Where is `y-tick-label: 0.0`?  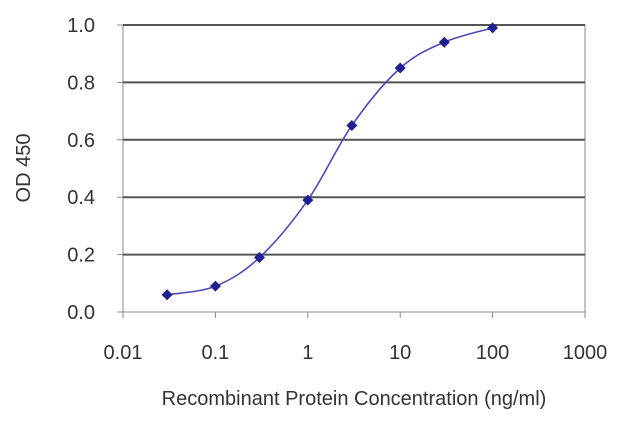
y-tick-label: 0.0 is located at coordinates (81, 313).